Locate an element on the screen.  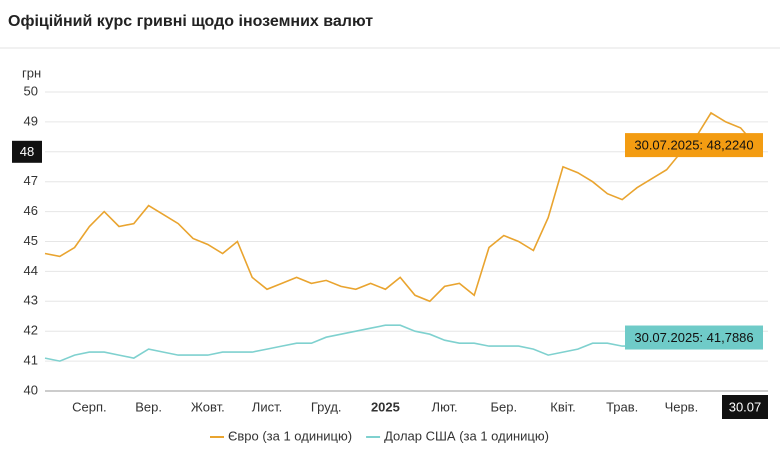
x-tick-label: Жовт. is located at coordinates (208, 406).